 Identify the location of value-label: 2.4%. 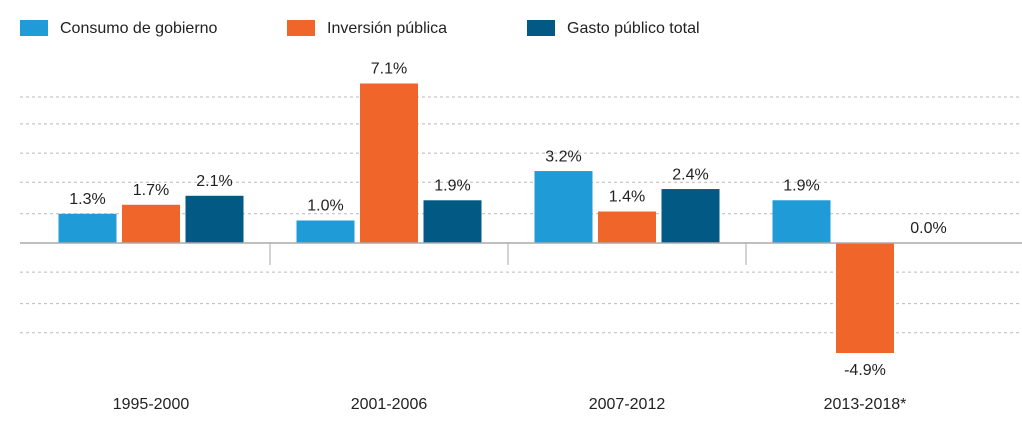
(690, 174).